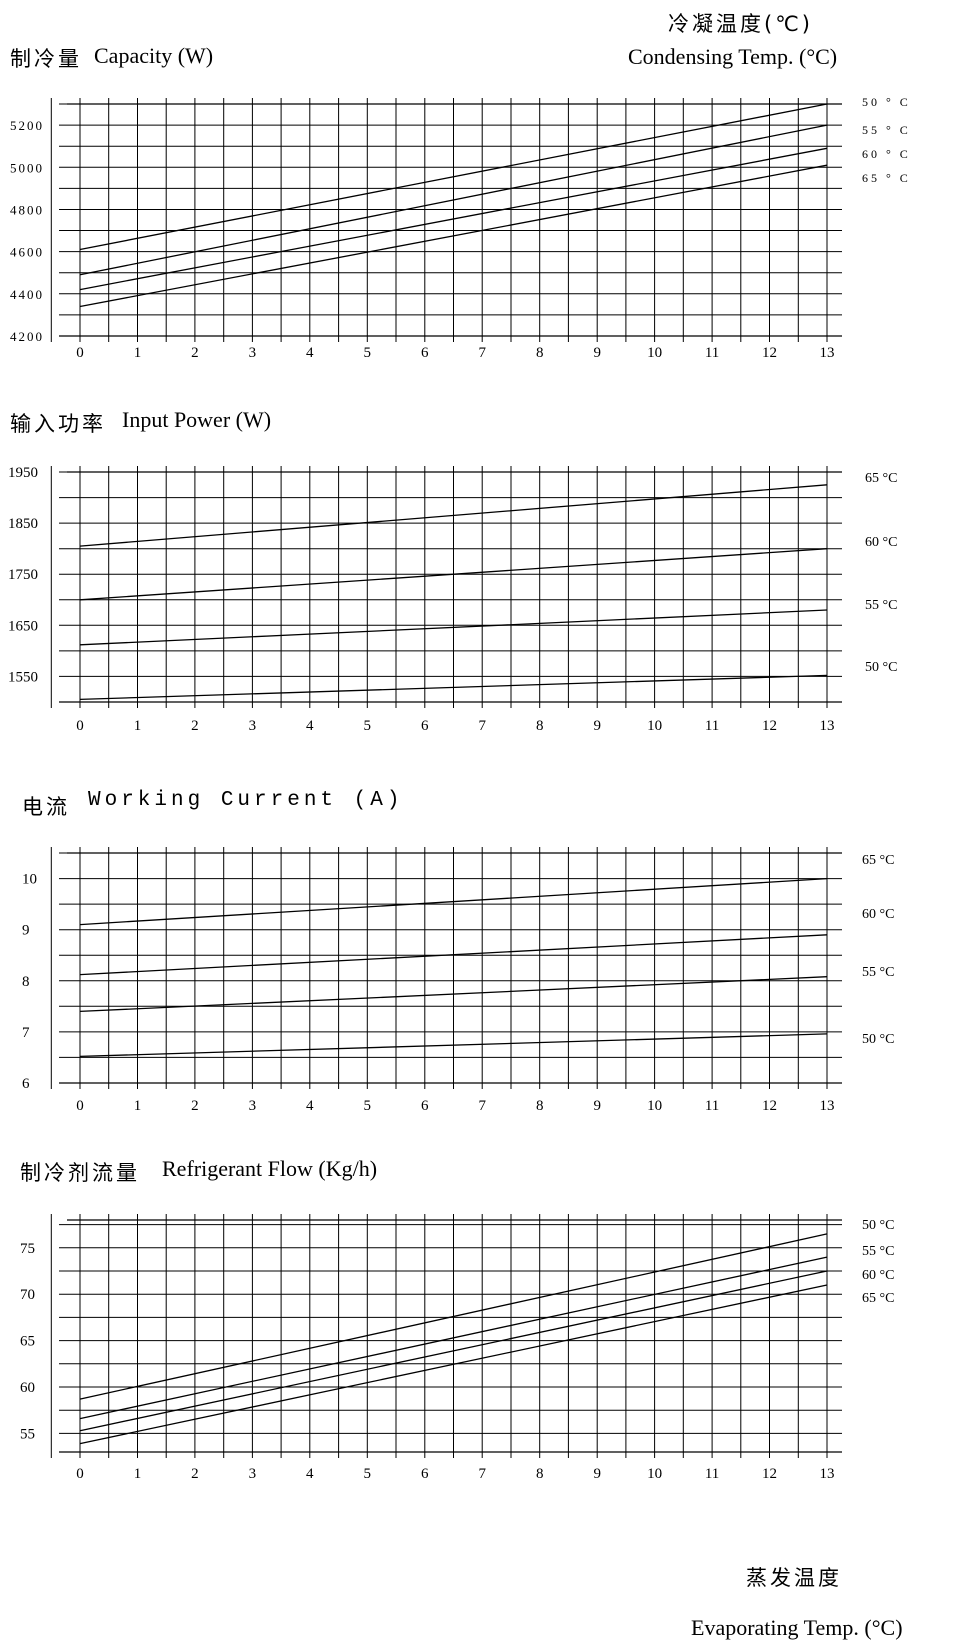  What do you see at coordinates (827, 726) in the screenshot?
I see `x-tick-label: 13` at bounding box center [827, 726].